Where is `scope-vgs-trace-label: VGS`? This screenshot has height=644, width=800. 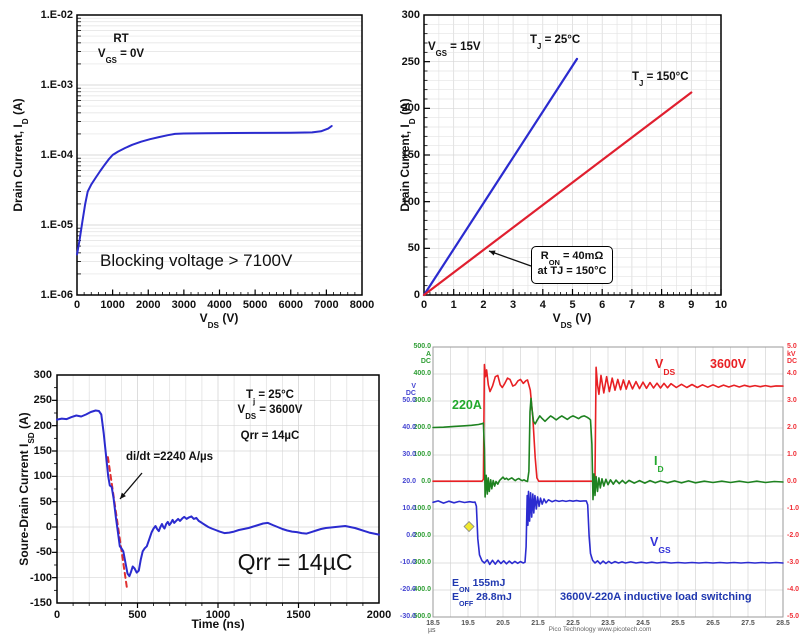 scope-vgs-trace-label: VGS is located at coordinates (660, 545).